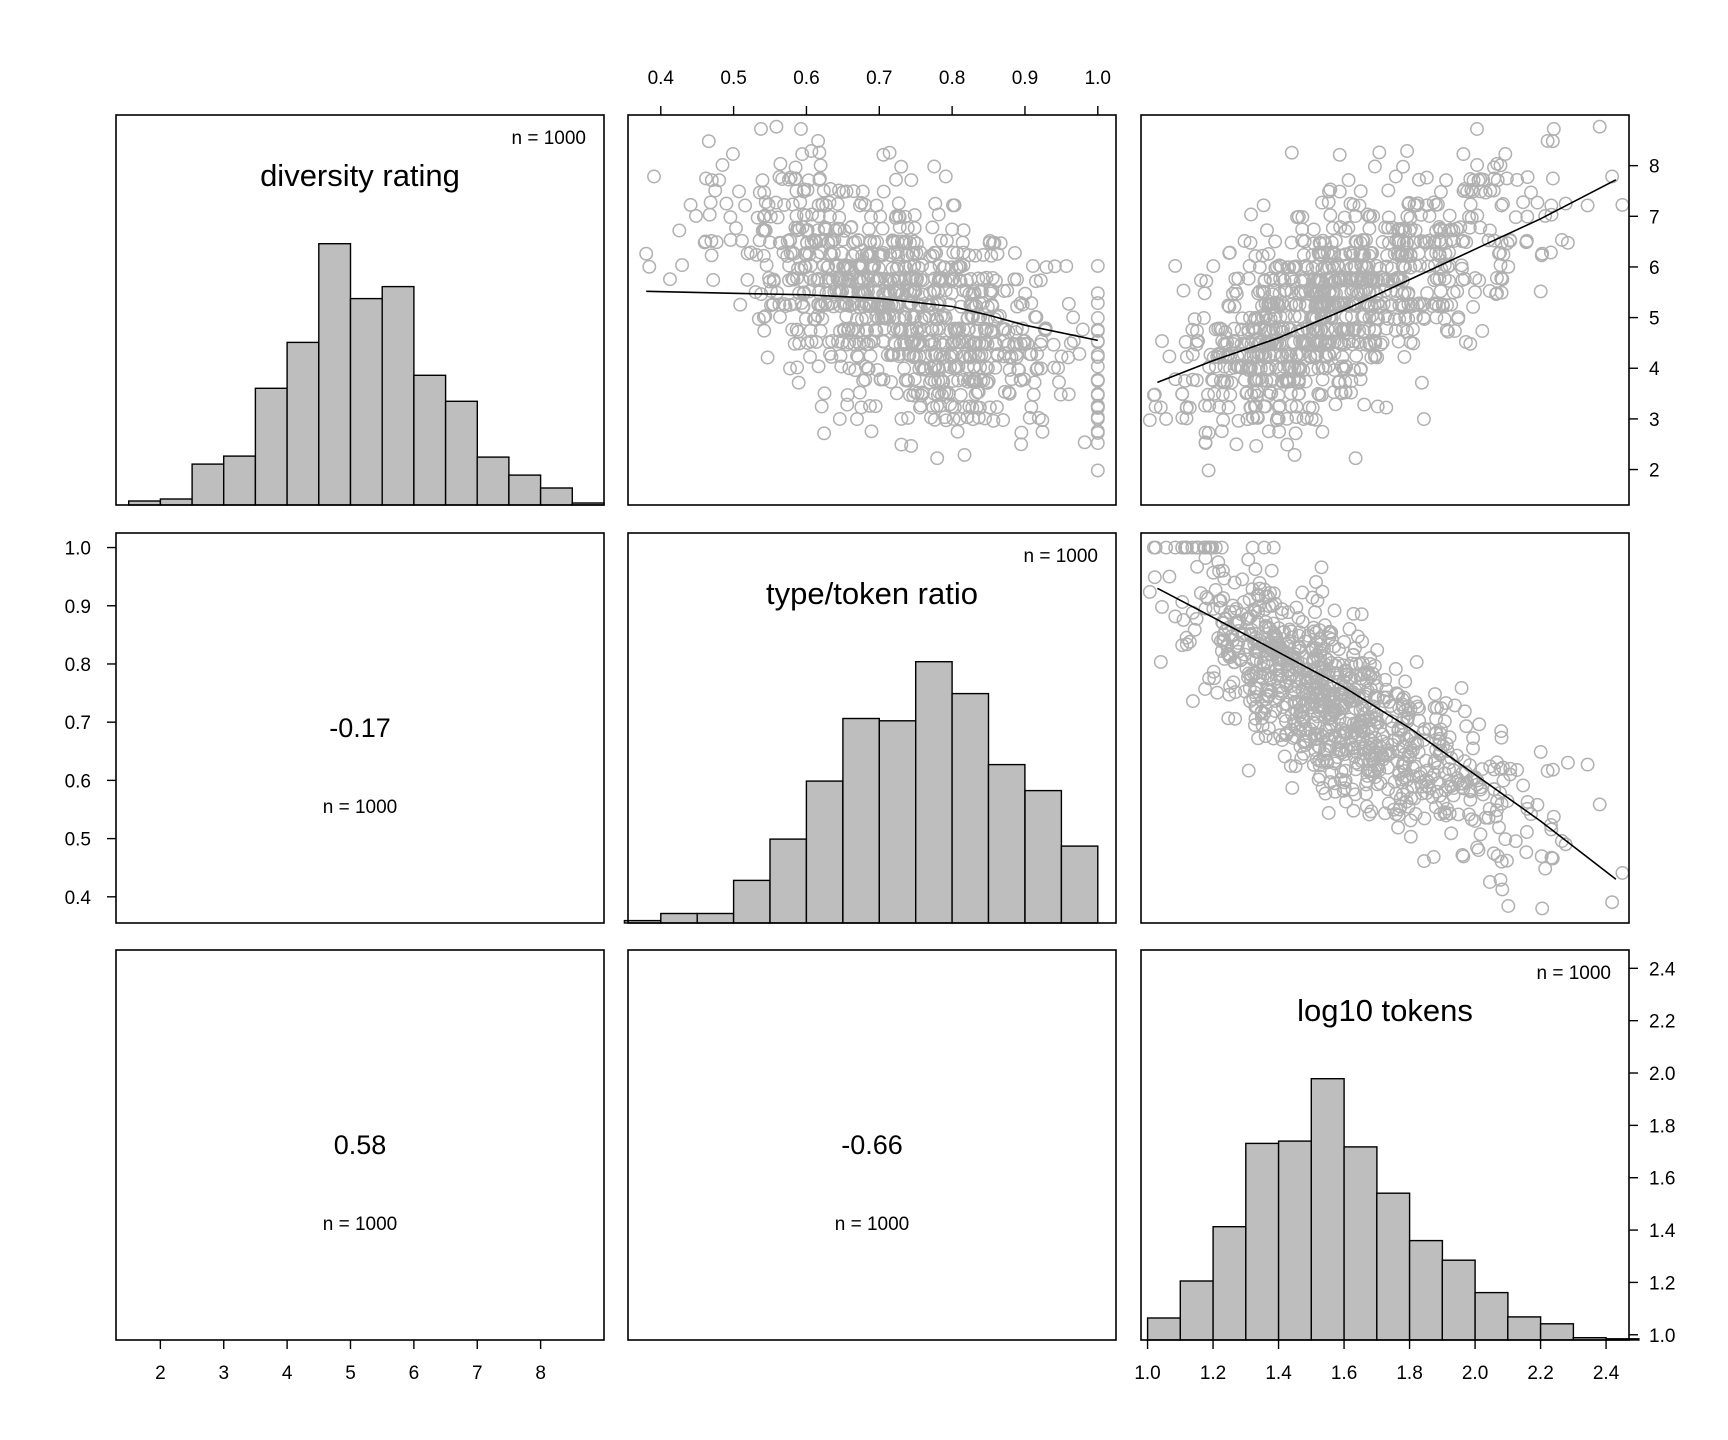  Describe the element at coordinates (872, 1145) in the screenshot. I see `panel-frame-r3-c2` at that location.